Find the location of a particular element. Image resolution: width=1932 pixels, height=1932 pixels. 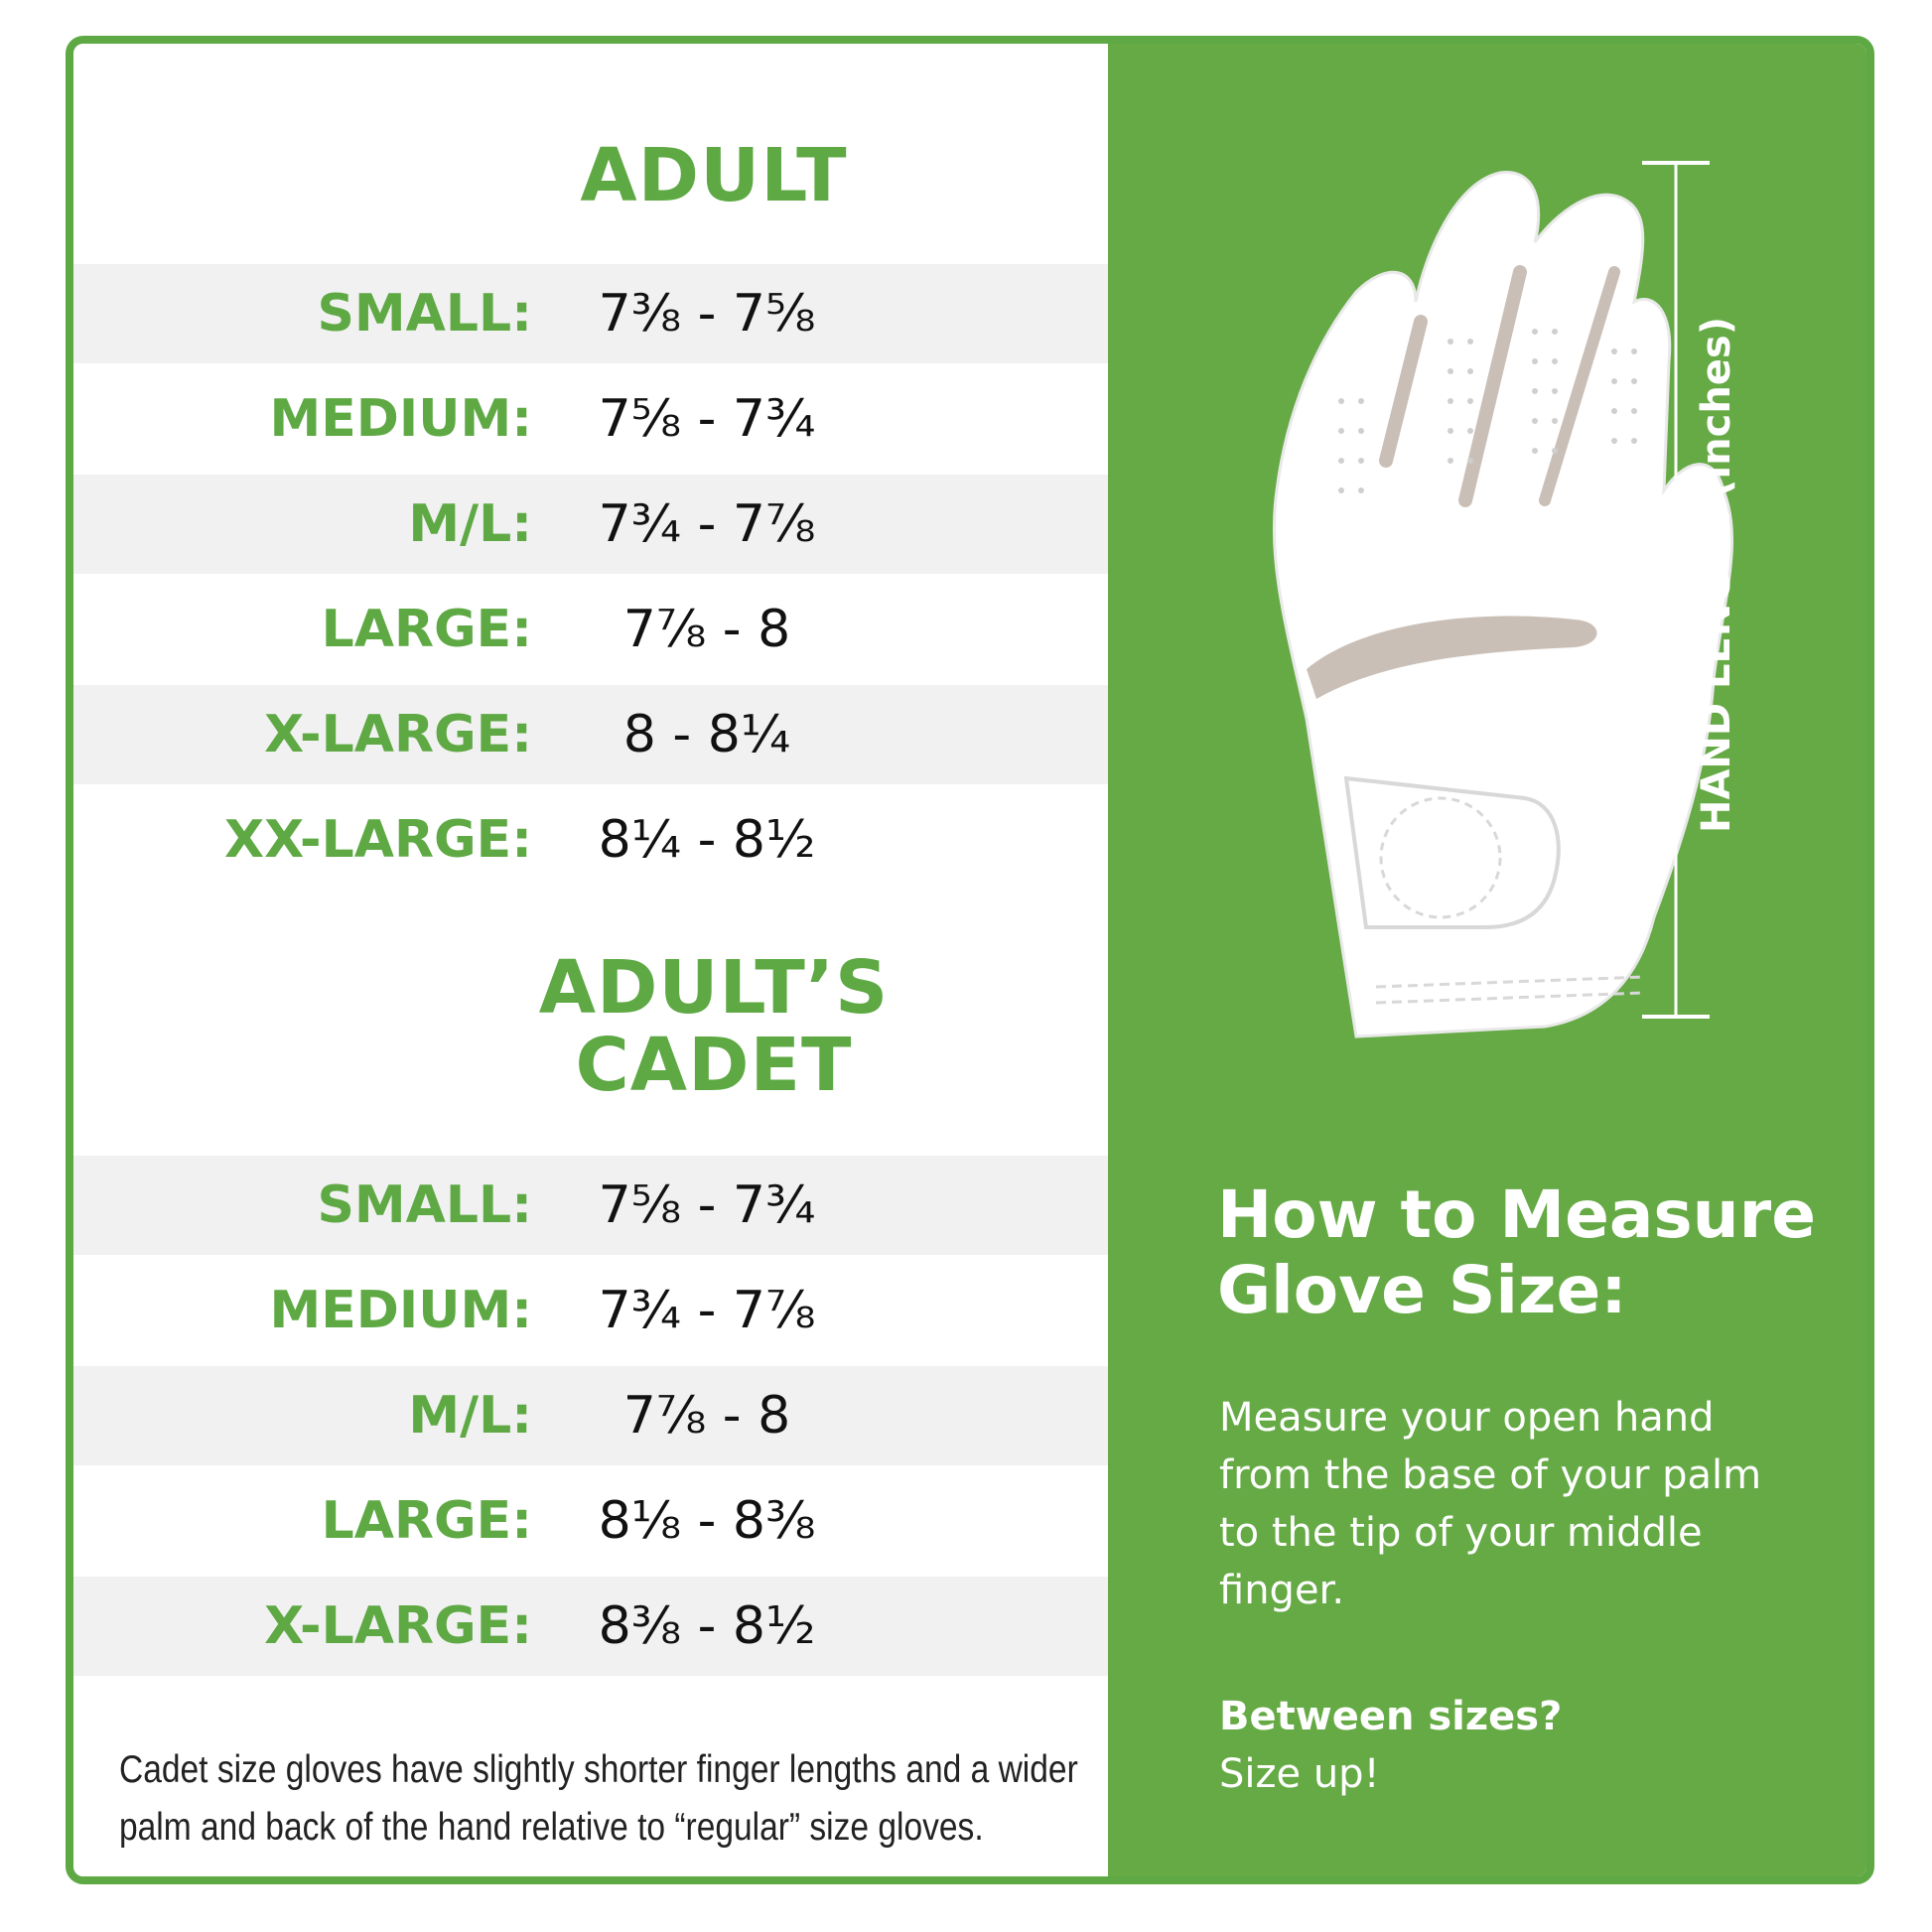

adult-row-xlarge: X-LARGE: 8 - 8¼ is located at coordinates (590, 735).